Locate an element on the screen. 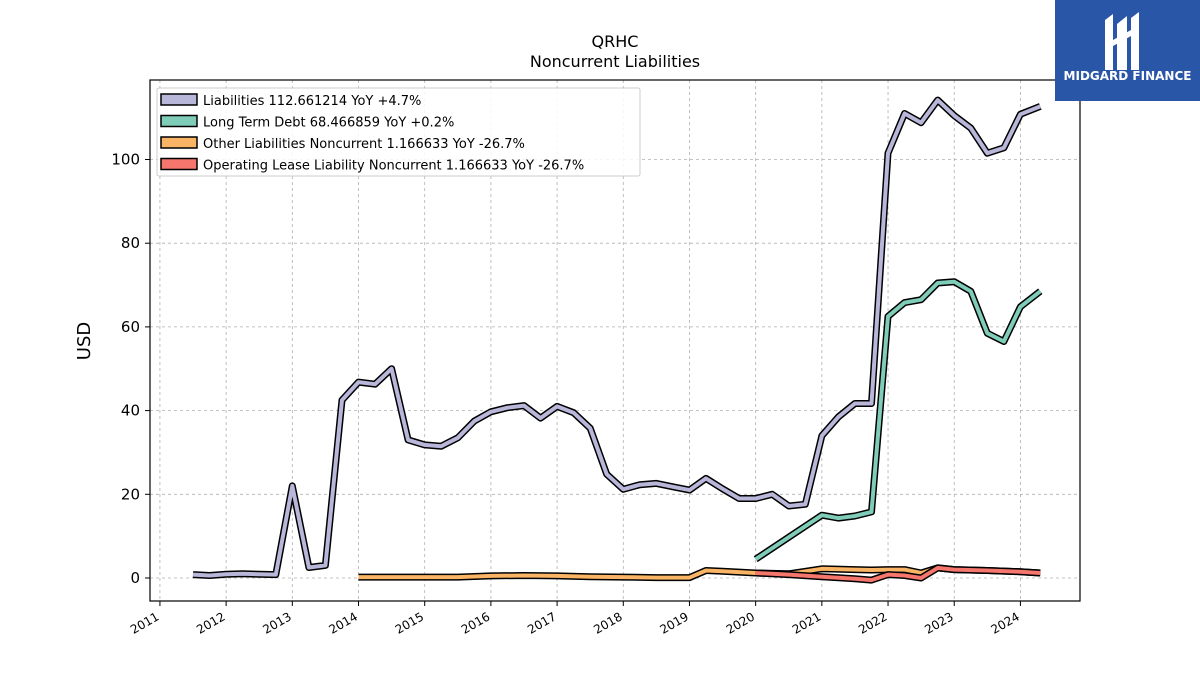 This screenshot has width=1200, height=675. legend-label: Long Term Debt 68.466859 YoY +0.2% is located at coordinates (328, 123).